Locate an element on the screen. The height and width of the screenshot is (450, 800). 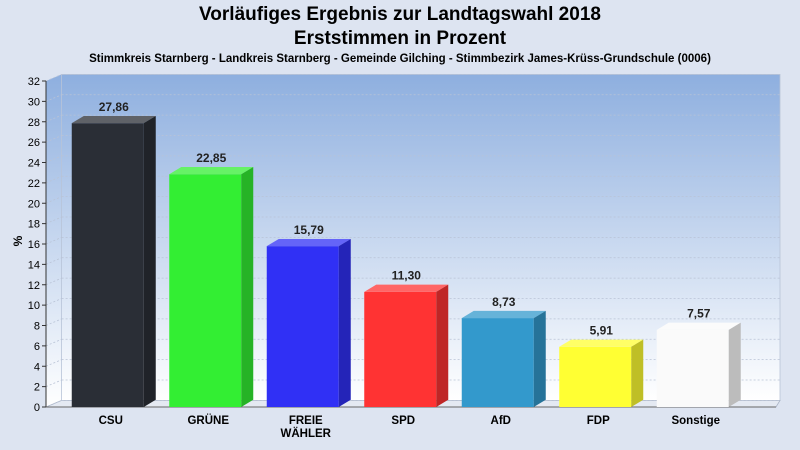
y-tick-label: 28 is located at coordinates (34, 123).